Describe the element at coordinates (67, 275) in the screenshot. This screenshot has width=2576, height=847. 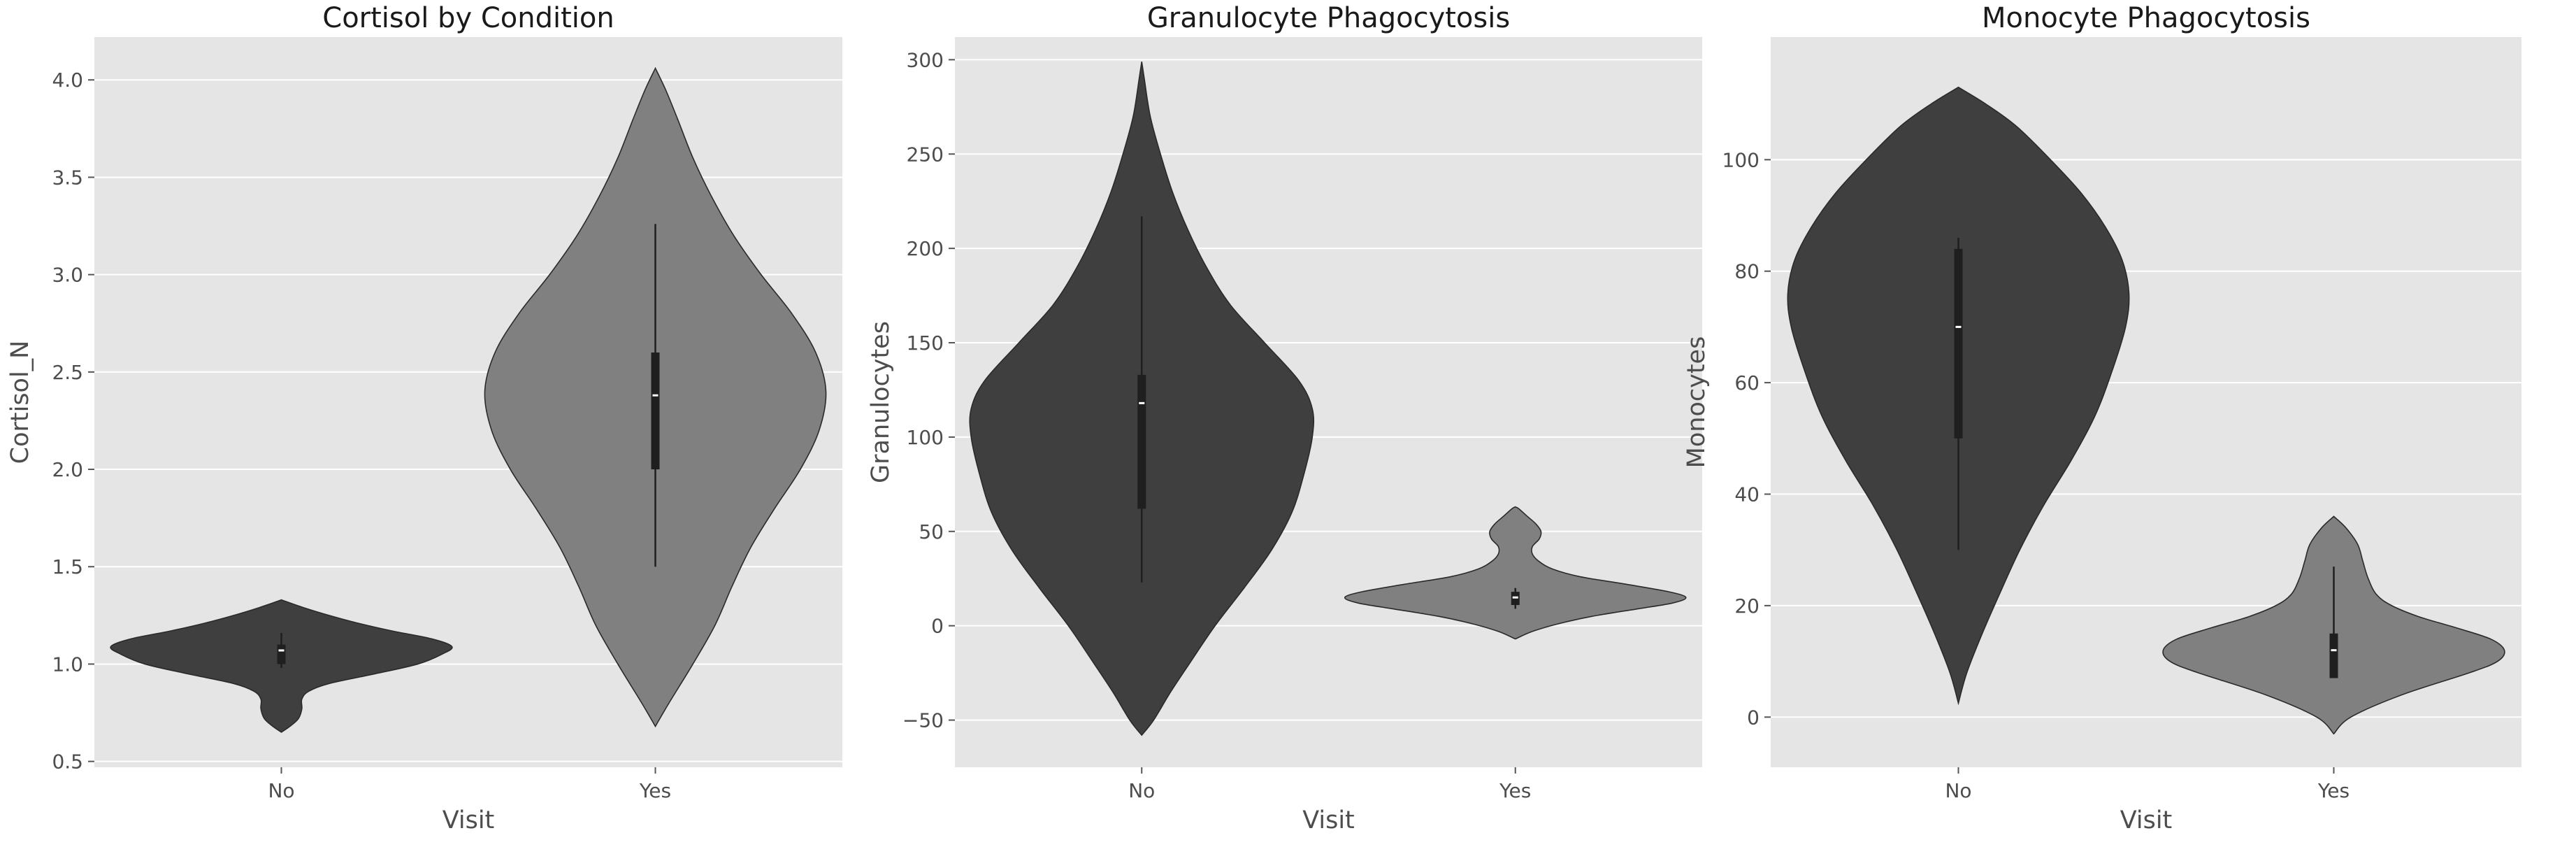
I see `y-tick-label: 3.0` at that location.